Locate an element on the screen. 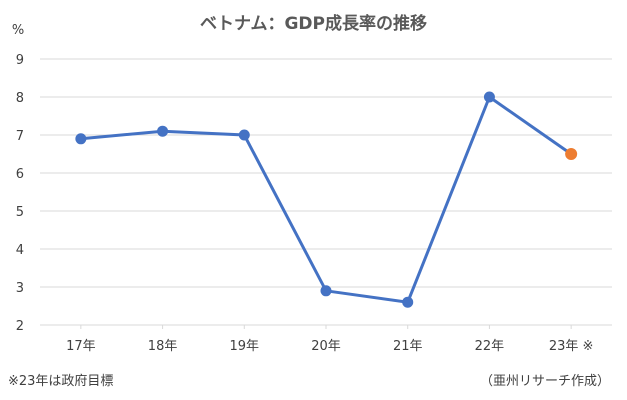  y-tick-label: 7 is located at coordinates (20, 136).